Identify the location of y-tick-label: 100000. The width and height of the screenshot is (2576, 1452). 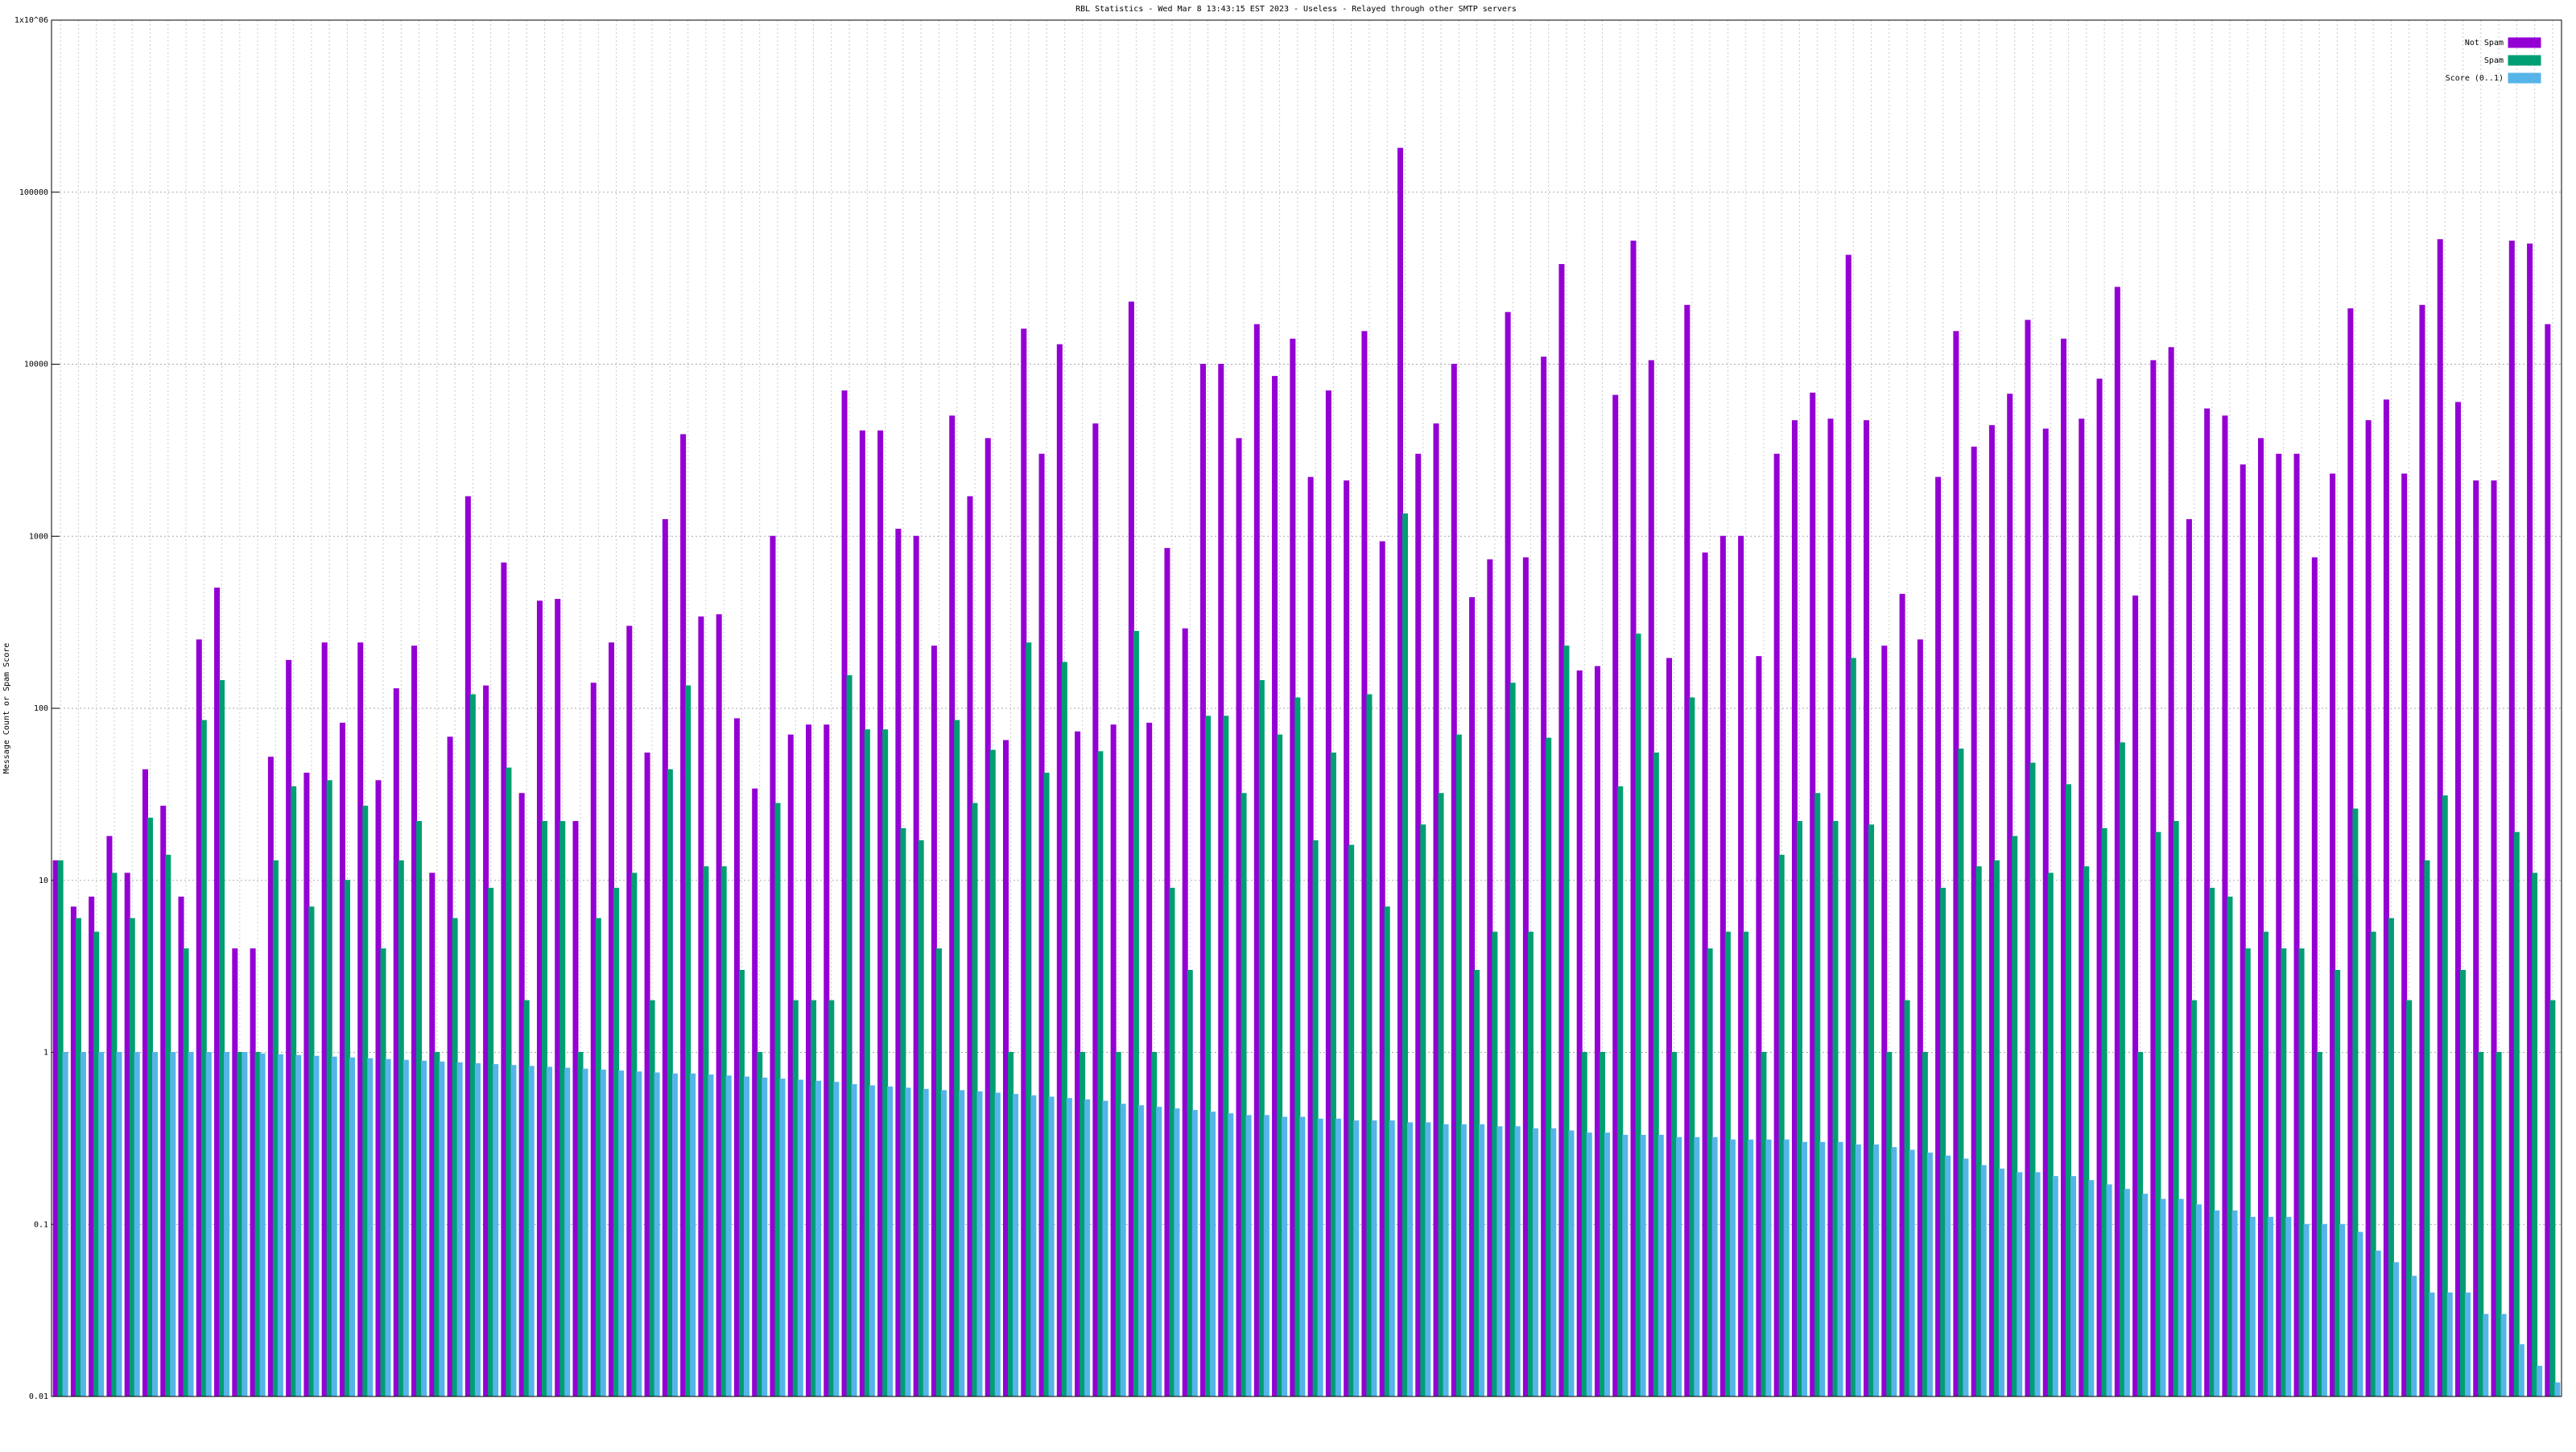
(33, 192).